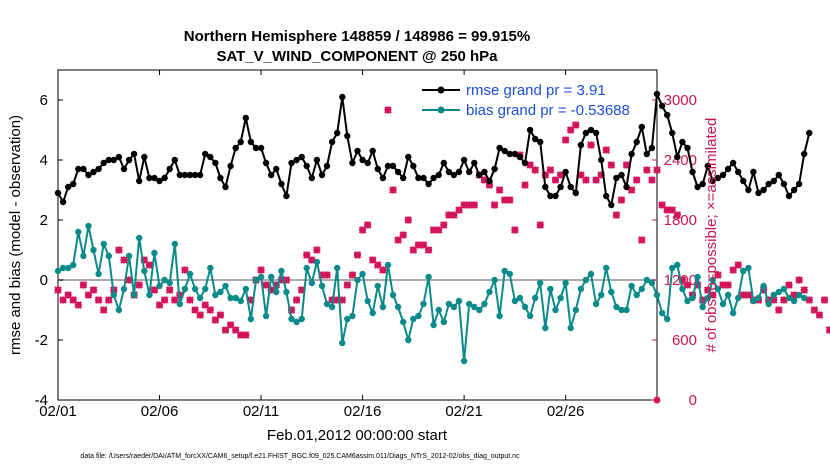 Image resolution: width=830 pixels, height=470 pixels. I want to click on legend-bias-label: bias grand pr = -0.53688, so click(548, 110).